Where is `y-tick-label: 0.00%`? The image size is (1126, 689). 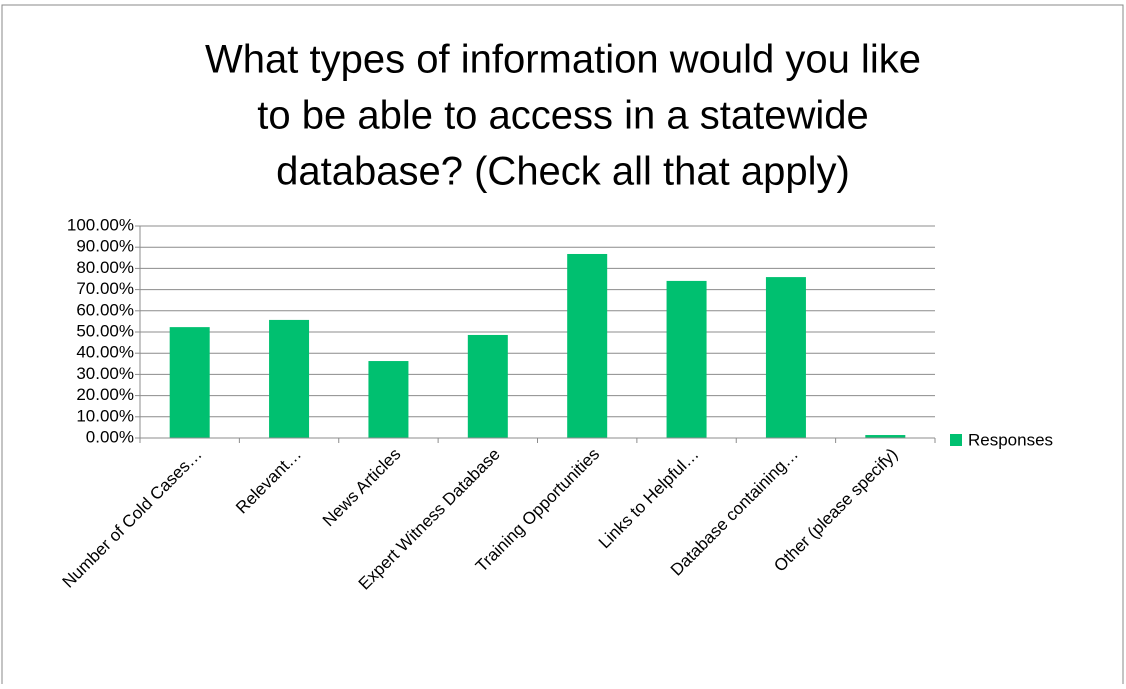
y-tick-label: 0.00% is located at coordinates (110, 436).